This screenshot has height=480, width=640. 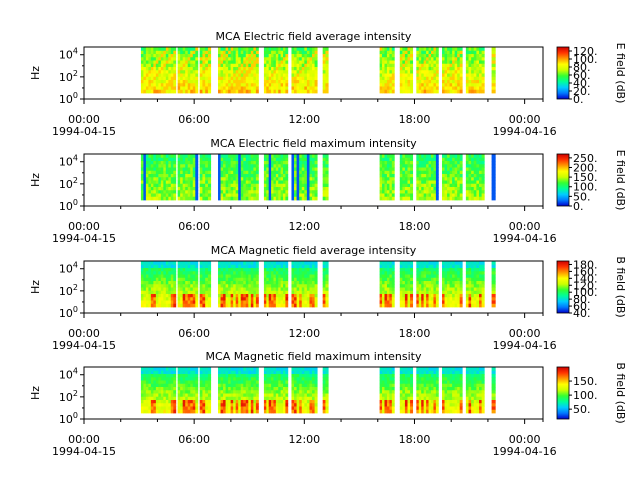 I want to click on colorbar-tick-label: 140., so click(x=585, y=278).